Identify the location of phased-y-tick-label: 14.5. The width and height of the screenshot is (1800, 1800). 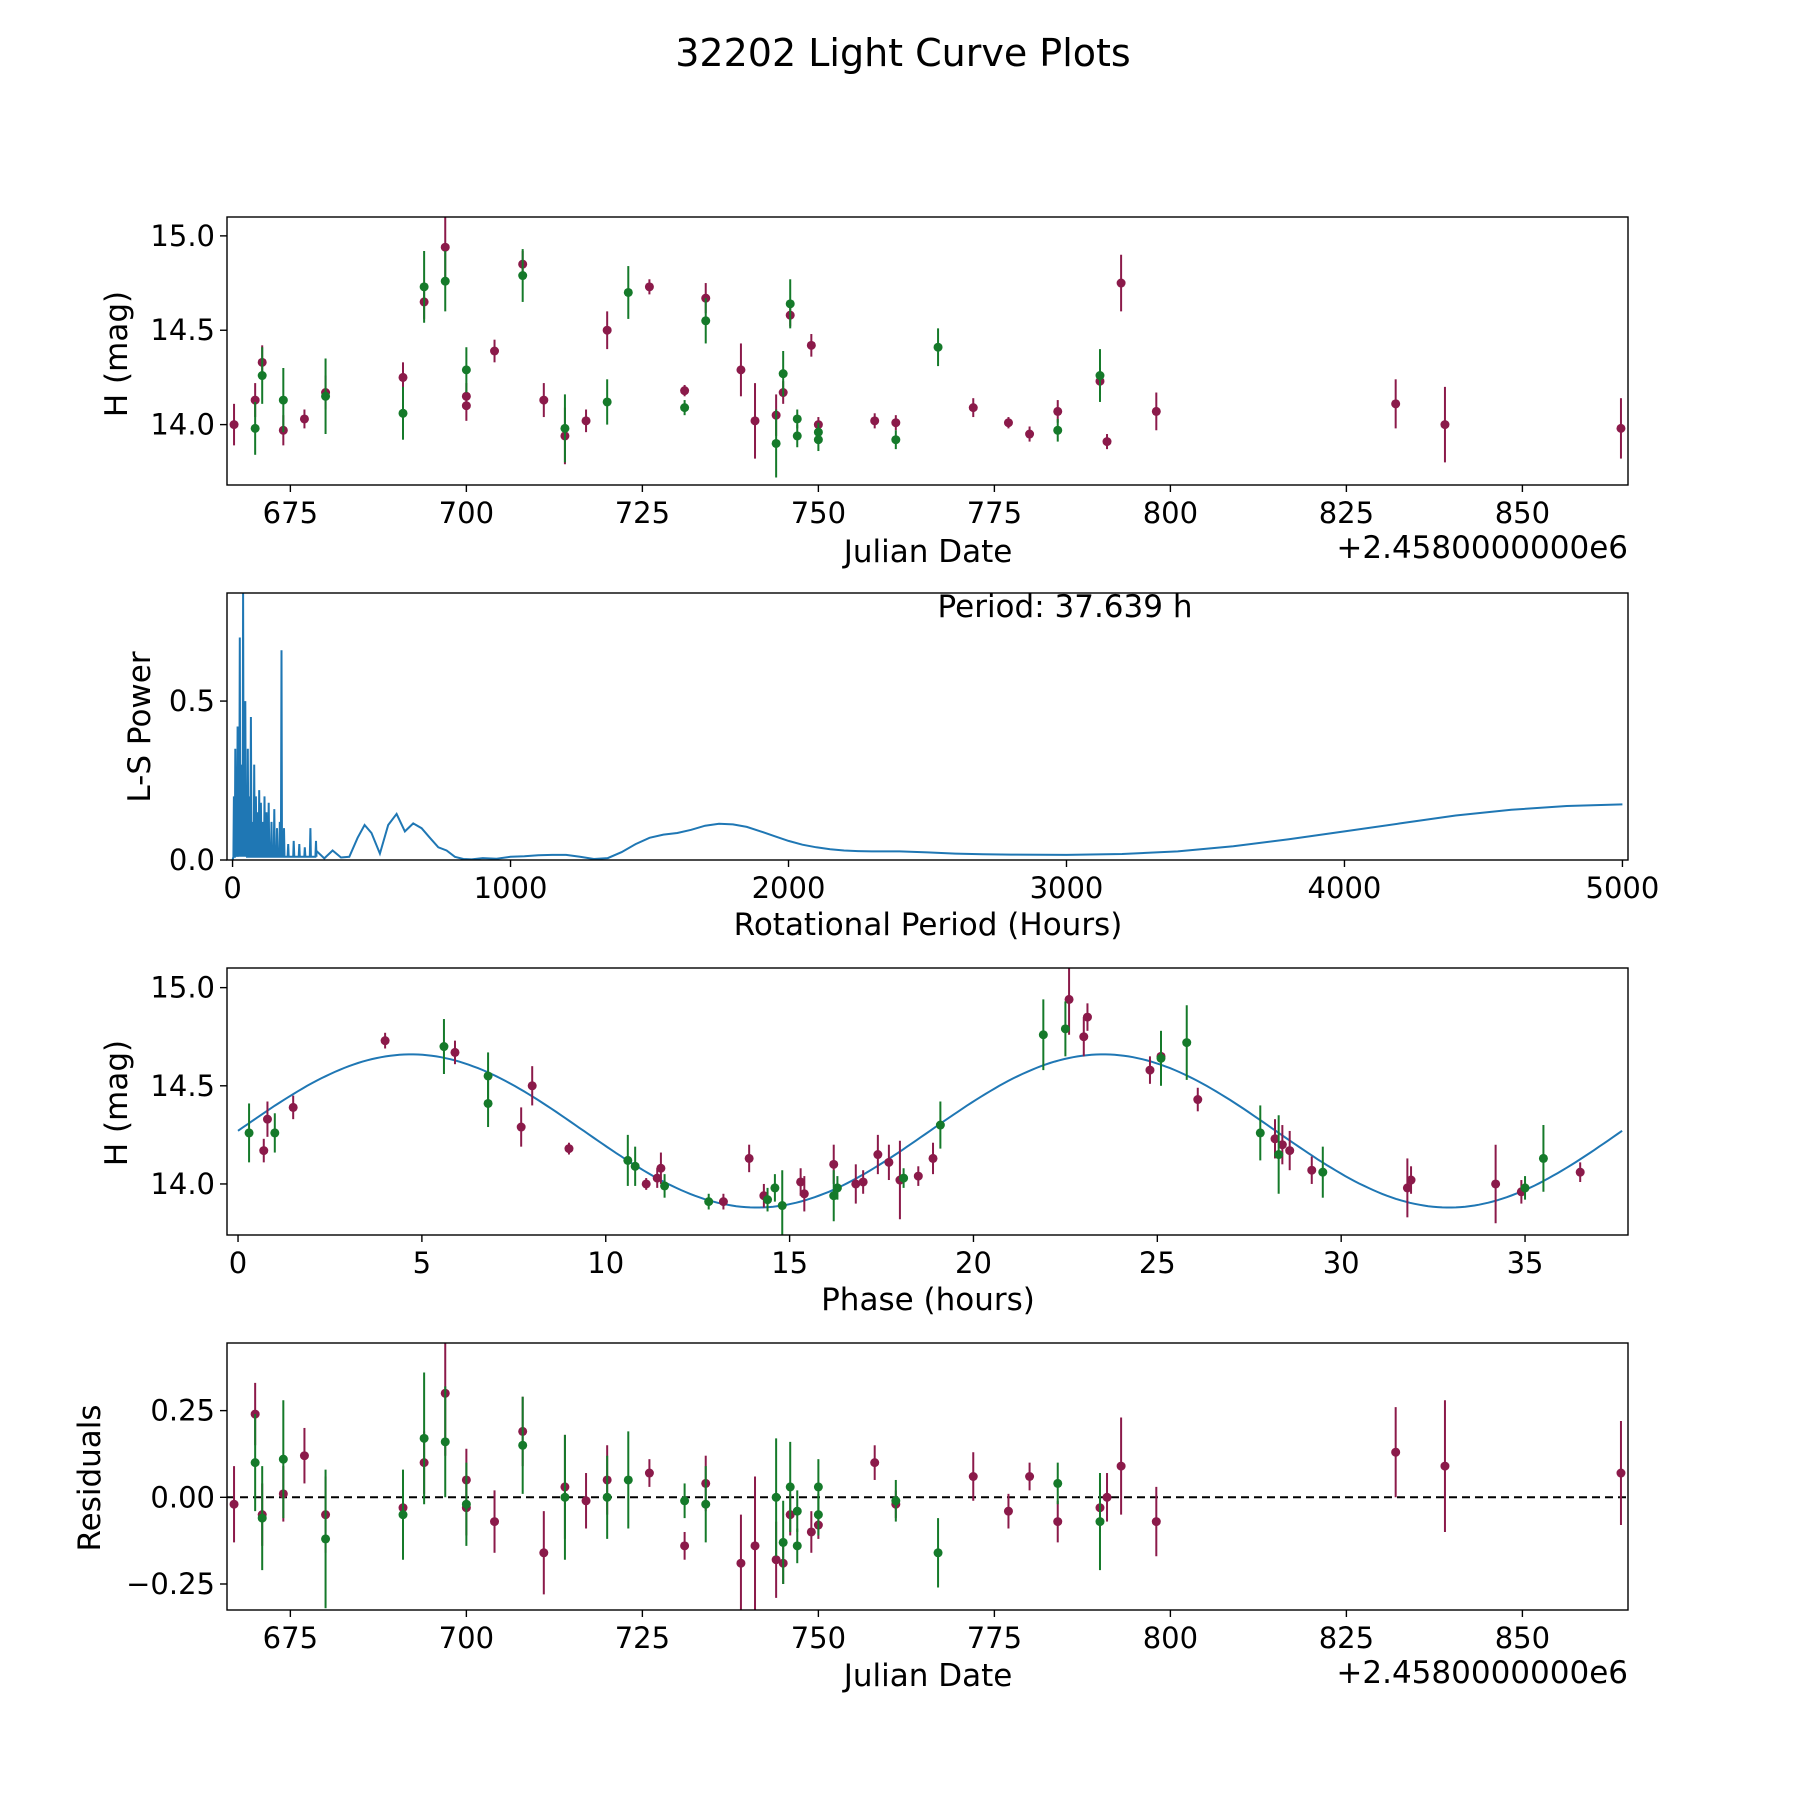
(182, 1086).